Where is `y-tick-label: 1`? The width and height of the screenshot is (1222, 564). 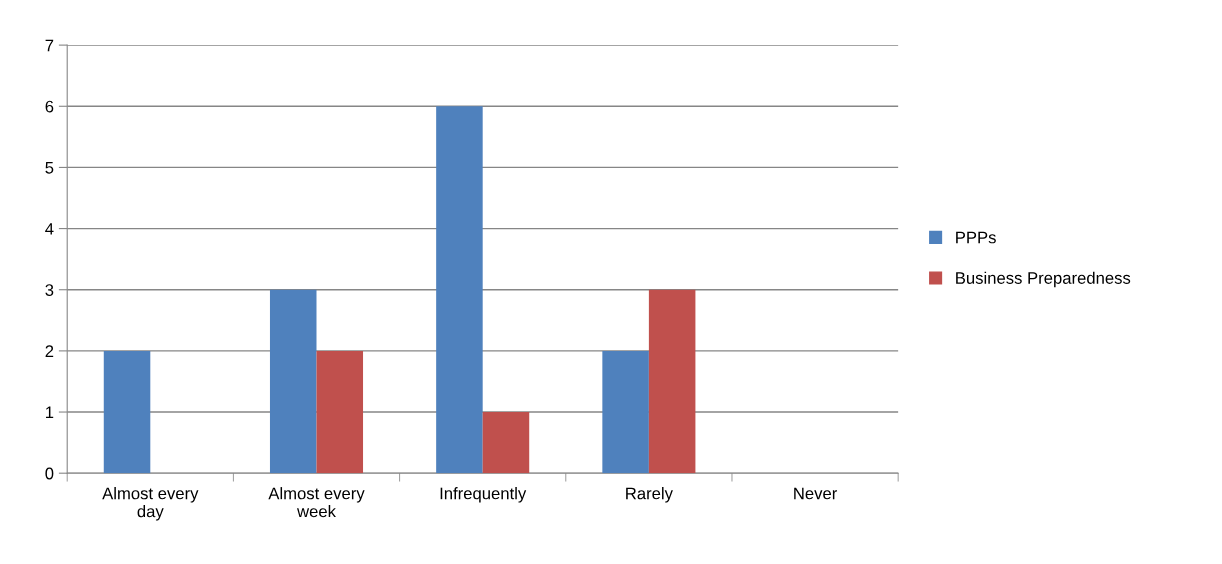
y-tick-label: 1 is located at coordinates (50, 412).